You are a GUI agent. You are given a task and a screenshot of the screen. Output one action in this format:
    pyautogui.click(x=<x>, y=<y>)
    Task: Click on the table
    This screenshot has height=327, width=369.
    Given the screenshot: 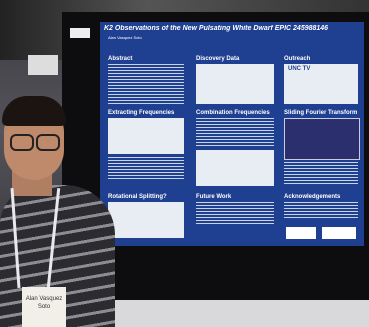 What is the action you would take?
    pyautogui.click(x=235, y=168)
    